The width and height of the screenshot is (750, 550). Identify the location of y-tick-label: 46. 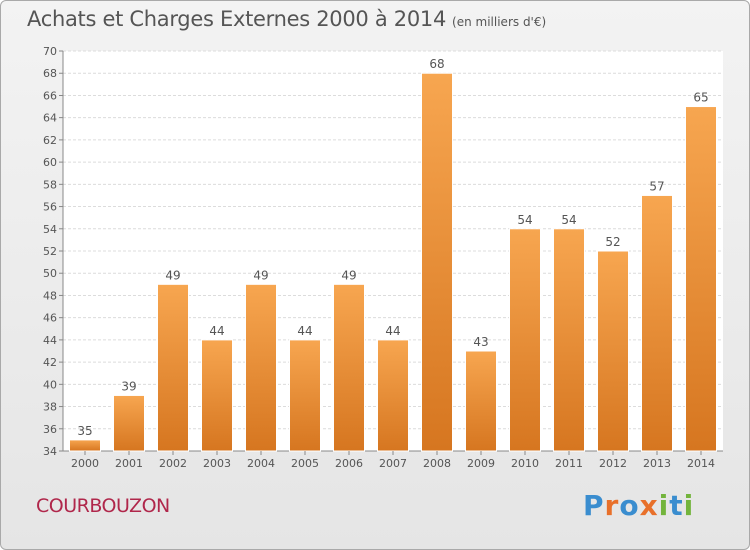
(50, 318).